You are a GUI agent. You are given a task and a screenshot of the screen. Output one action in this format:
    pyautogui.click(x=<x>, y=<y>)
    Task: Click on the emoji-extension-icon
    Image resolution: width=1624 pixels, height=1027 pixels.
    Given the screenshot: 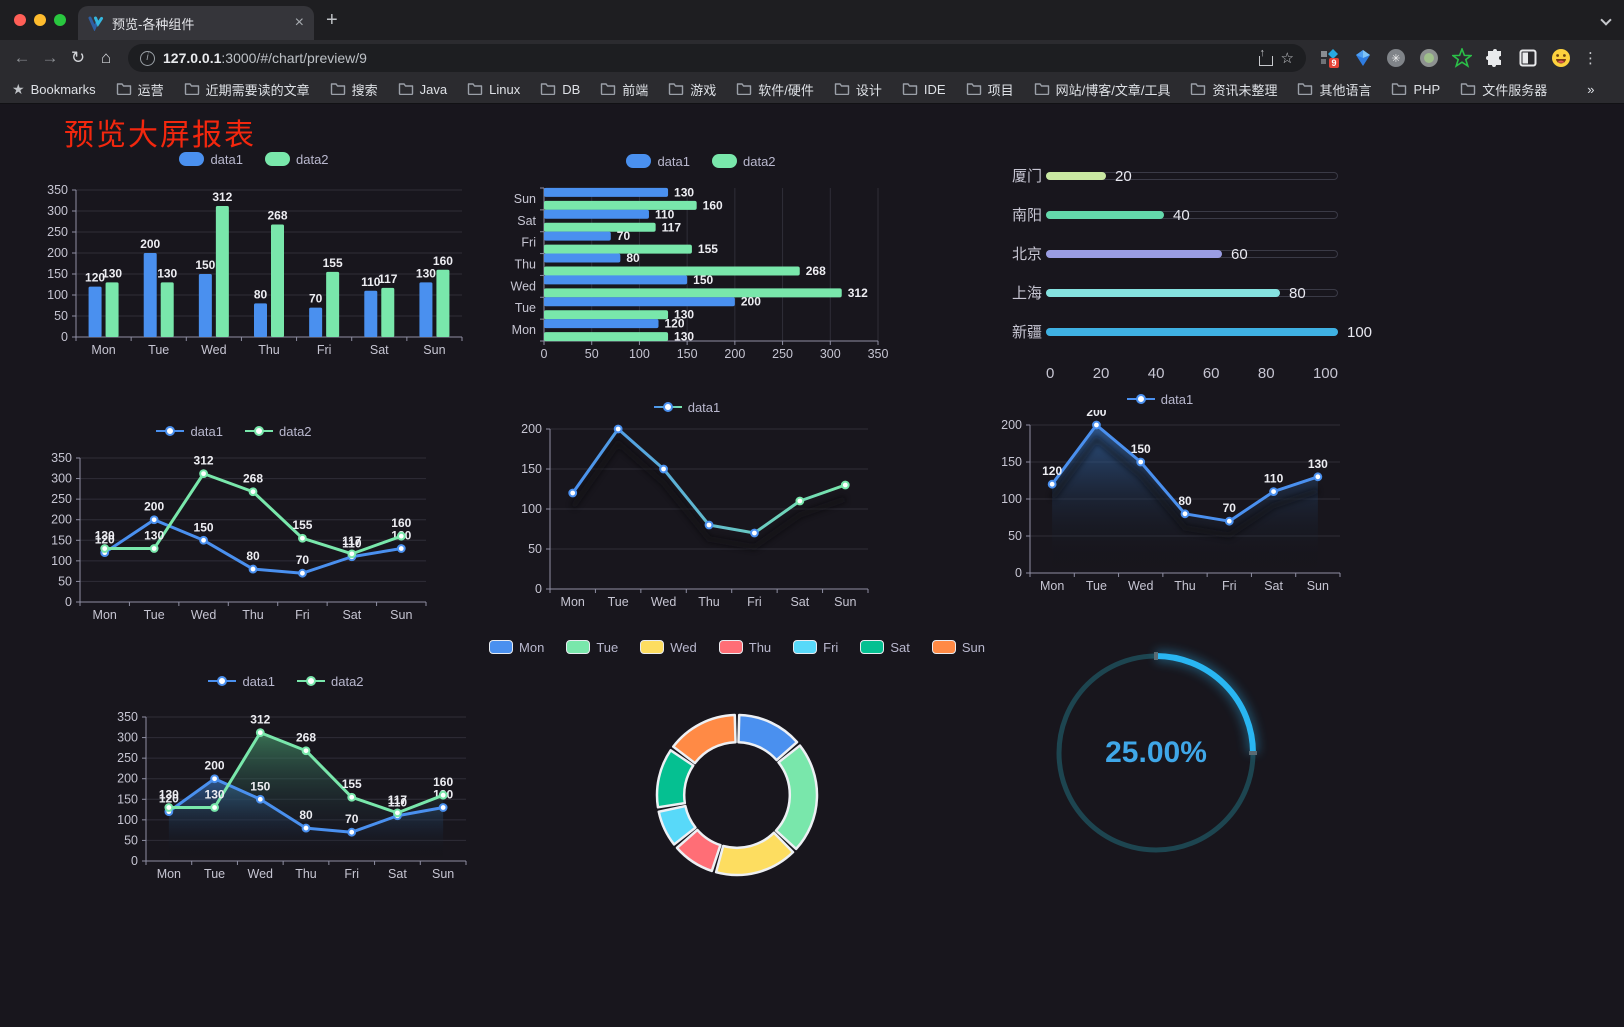 What is the action you would take?
    pyautogui.click(x=1561, y=58)
    